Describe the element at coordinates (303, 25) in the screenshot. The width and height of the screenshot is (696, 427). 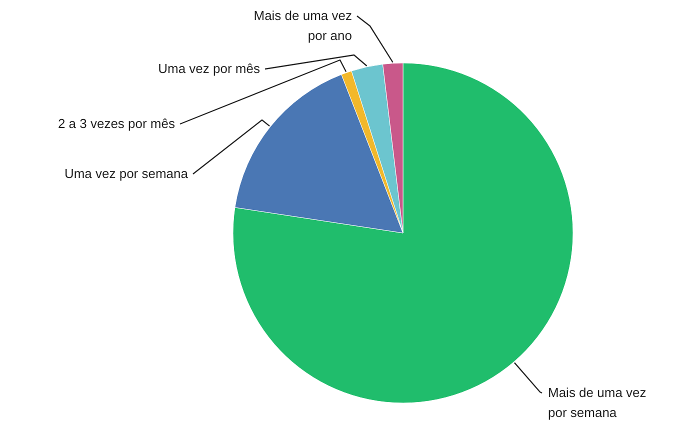
I see `slice-label: Mais de uma vez por ano` at that location.